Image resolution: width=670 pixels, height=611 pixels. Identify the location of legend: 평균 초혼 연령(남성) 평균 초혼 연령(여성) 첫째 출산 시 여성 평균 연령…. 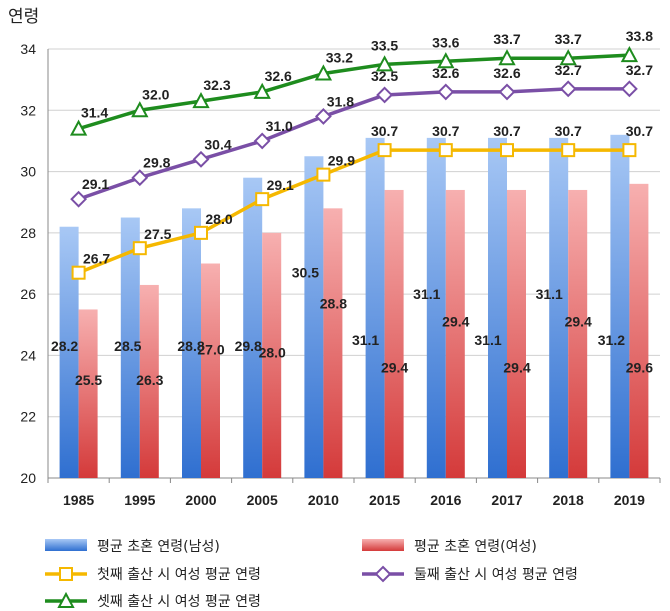
(311, 574).